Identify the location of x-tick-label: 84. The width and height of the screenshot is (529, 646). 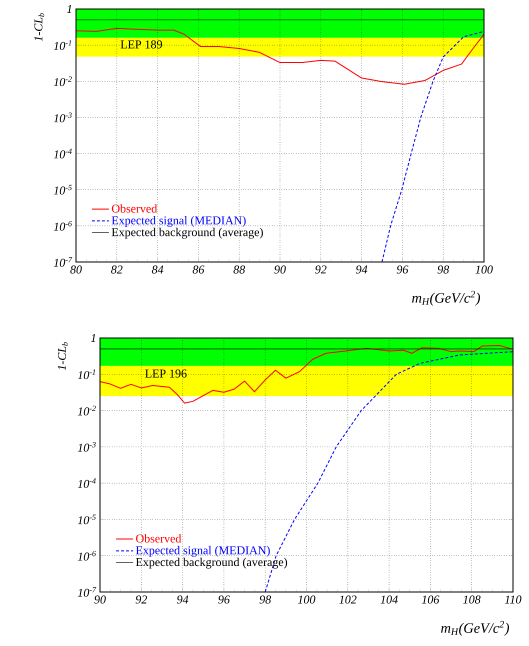
(158, 270).